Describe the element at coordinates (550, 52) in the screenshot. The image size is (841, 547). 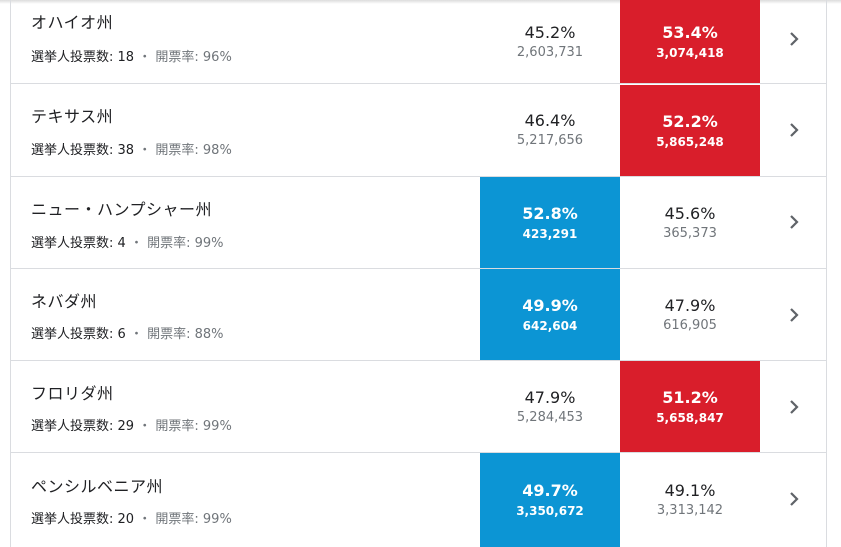
I see `democrat-votes: 2,603,731` at that location.